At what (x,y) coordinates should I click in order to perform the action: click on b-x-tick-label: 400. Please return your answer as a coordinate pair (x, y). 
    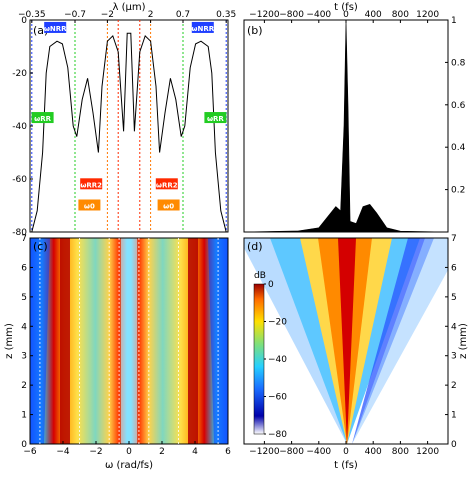
    Looking at the image, I should click on (373, 15).